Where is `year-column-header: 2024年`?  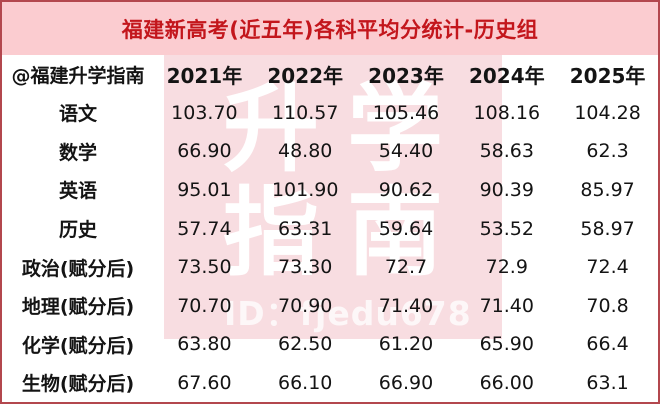 year-column-header: 2024年 is located at coordinates (506, 75).